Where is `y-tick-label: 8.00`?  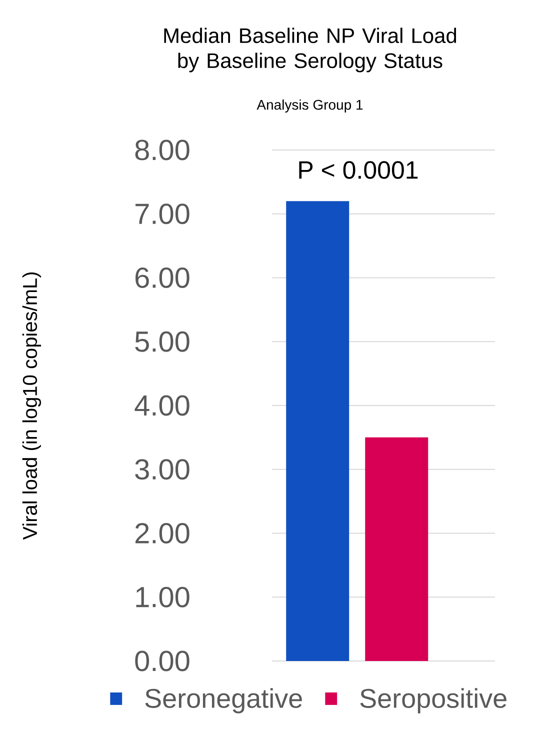
y-tick-label: 8.00 is located at coordinates (162, 150).